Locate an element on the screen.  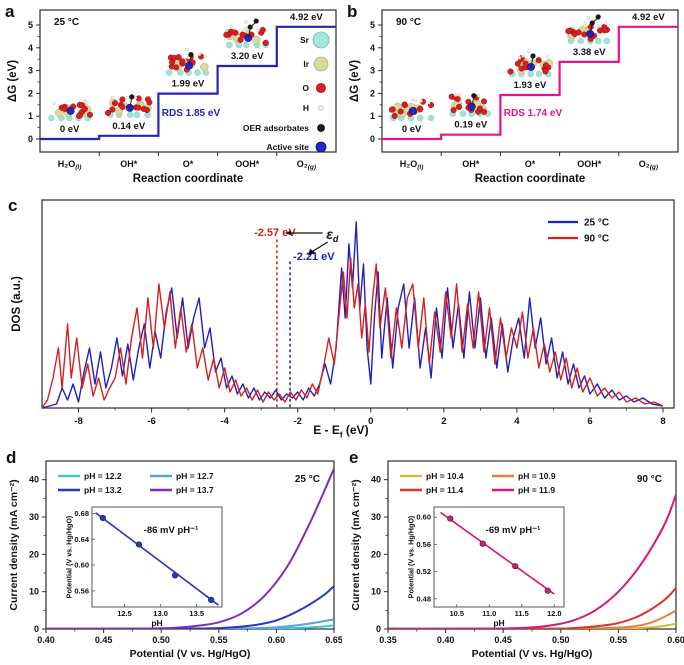
inset-x-tick: 11.5 is located at coordinates (522, 613).